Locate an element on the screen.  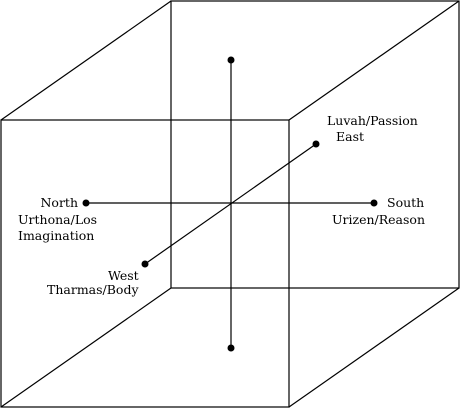
west-point is located at coordinates (145, 264).